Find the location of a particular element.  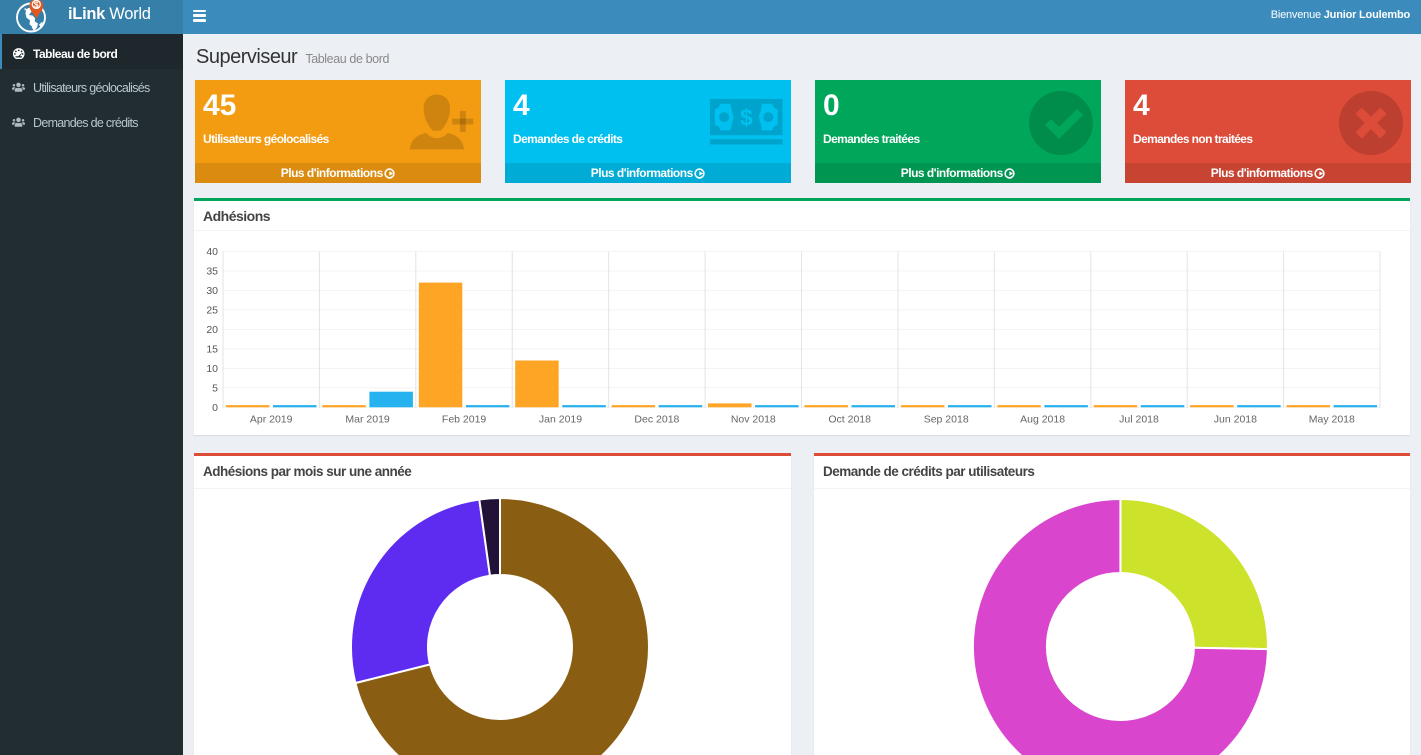

svg-text: 25 is located at coordinates (212, 310).